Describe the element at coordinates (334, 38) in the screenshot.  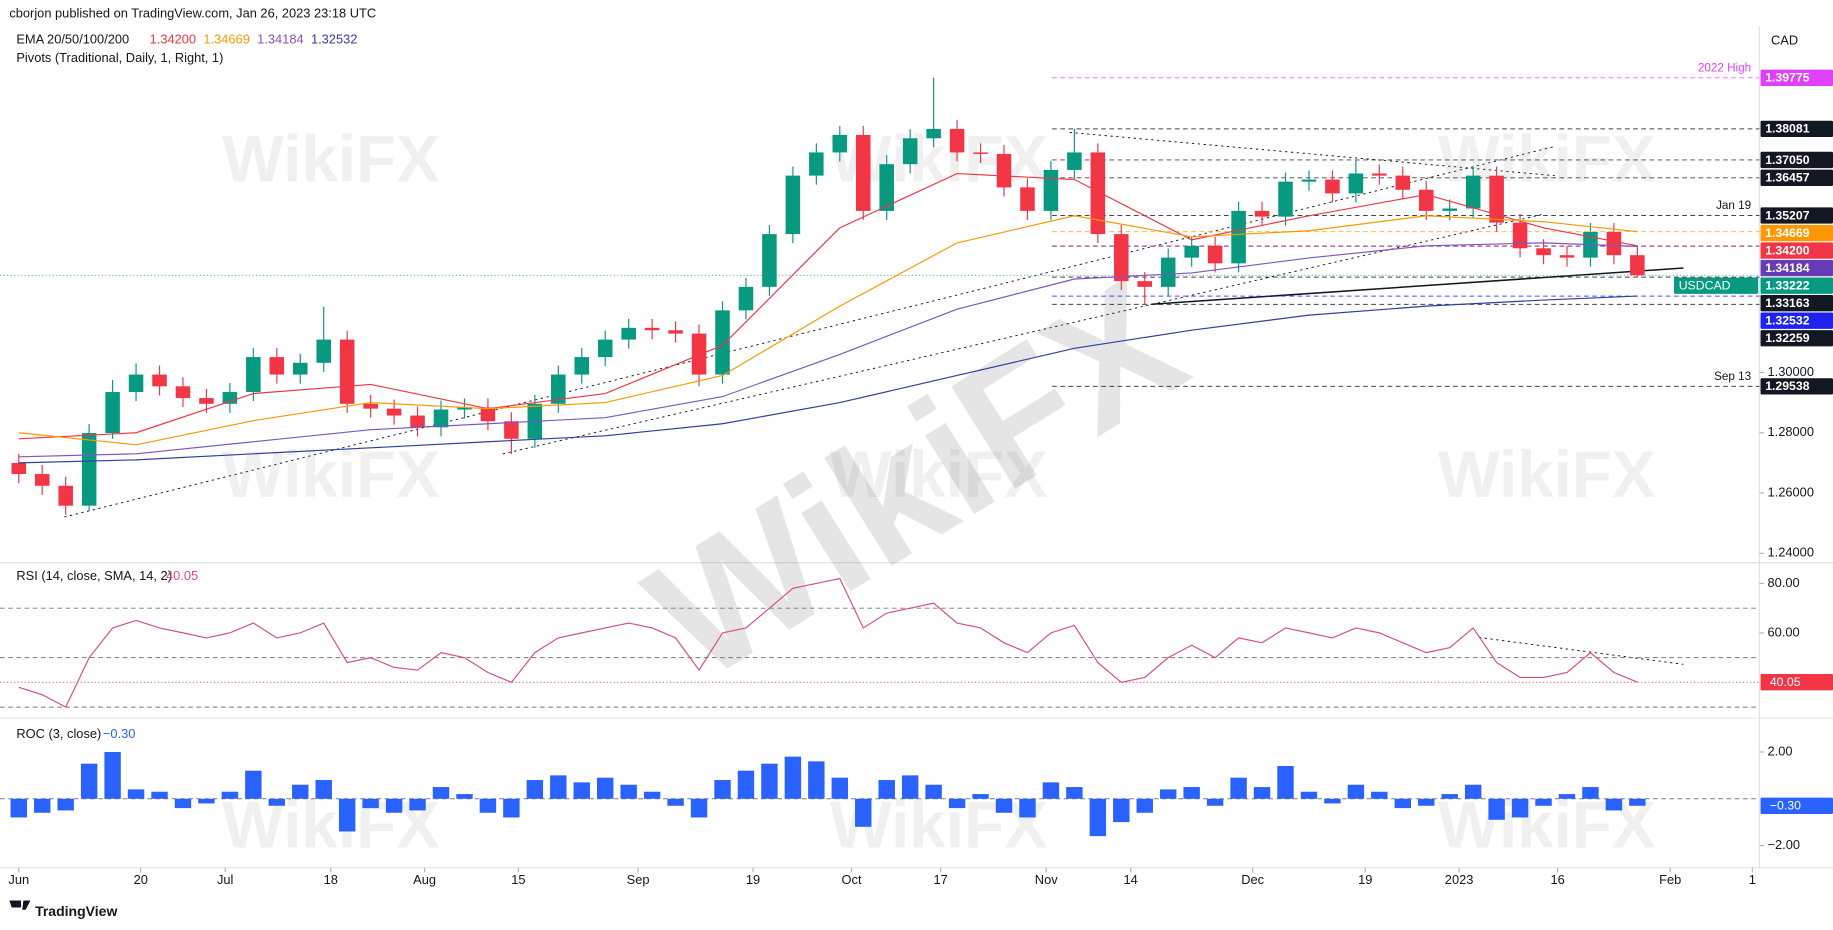
I see `legend-value: 1.32532` at that location.